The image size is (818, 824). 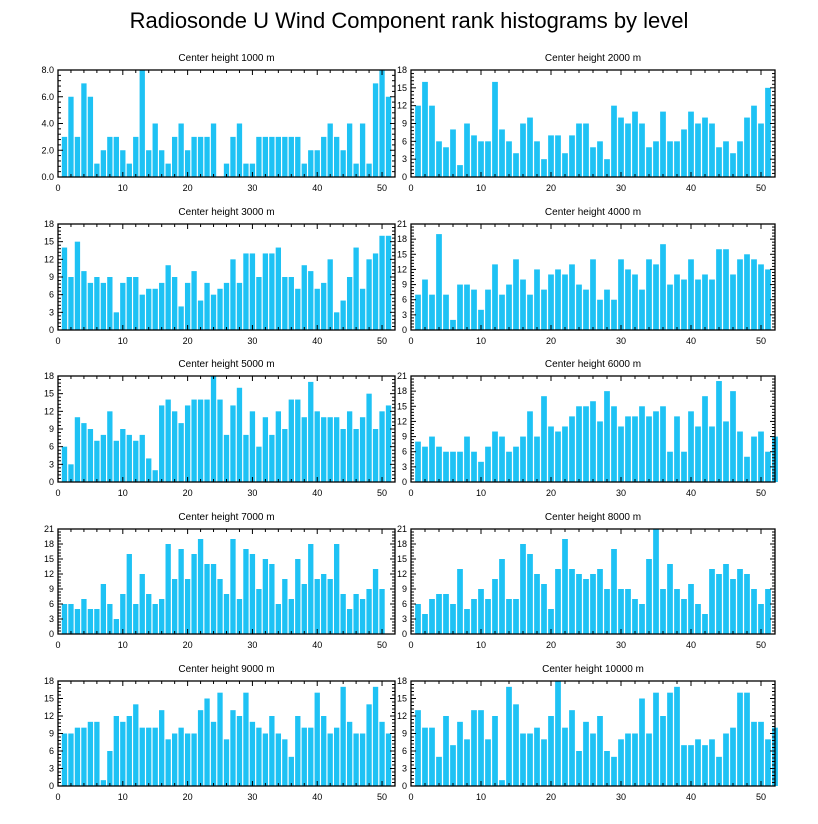 I want to click on y-tick-label: 9, so click(x=404, y=734).